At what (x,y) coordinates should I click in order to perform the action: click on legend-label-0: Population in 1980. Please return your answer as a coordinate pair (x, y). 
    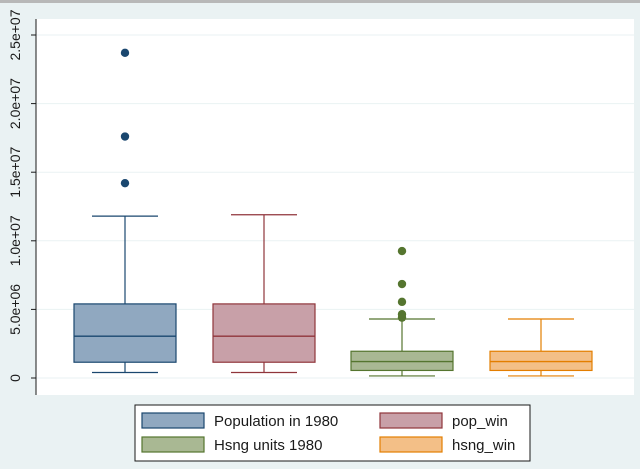
    Looking at the image, I should click on (276, 421).